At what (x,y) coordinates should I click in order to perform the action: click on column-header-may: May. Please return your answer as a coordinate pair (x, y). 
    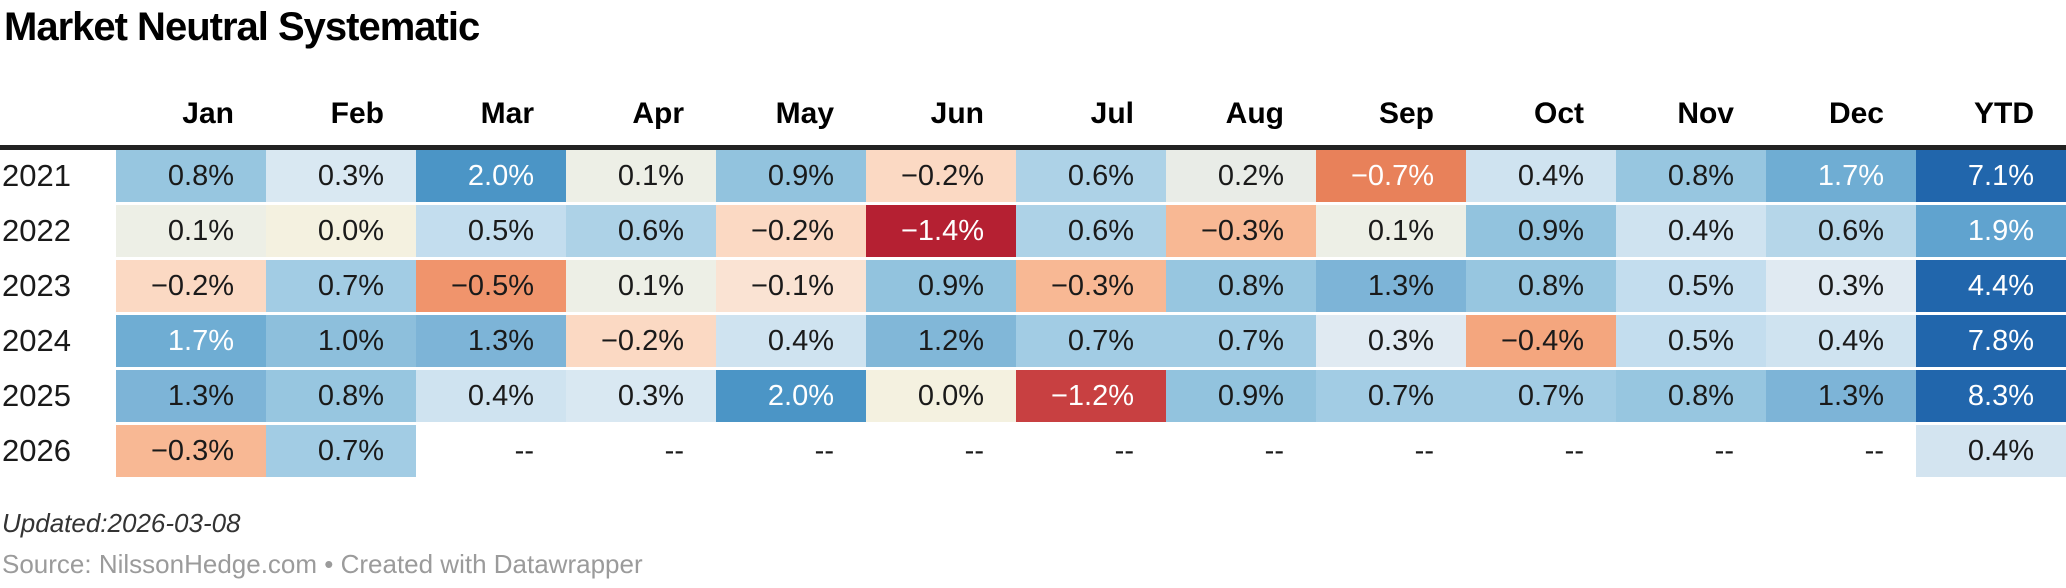
    Looking at the image, I should click on (791, 100).